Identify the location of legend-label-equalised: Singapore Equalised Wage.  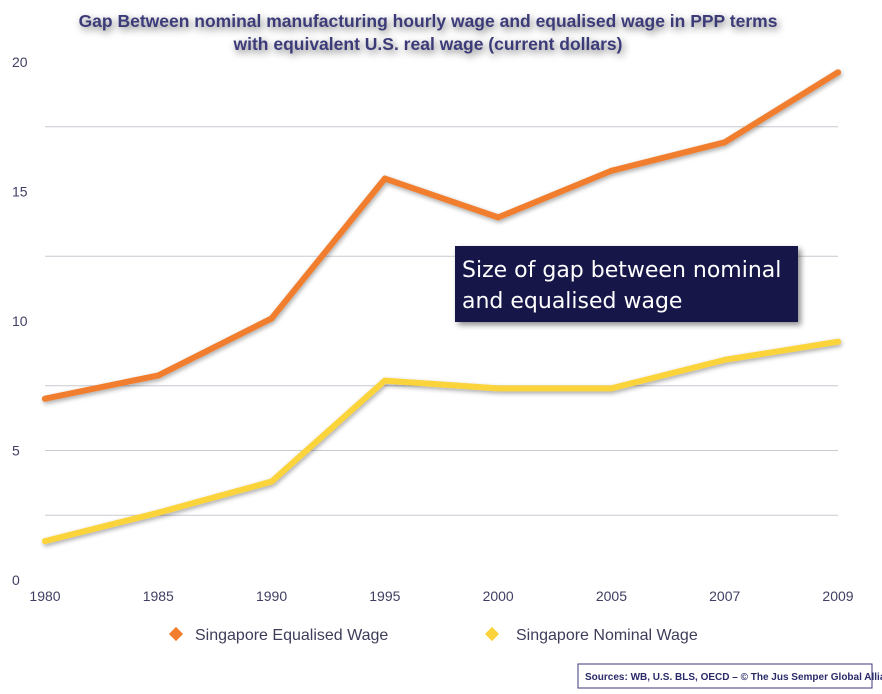
(291, 635).